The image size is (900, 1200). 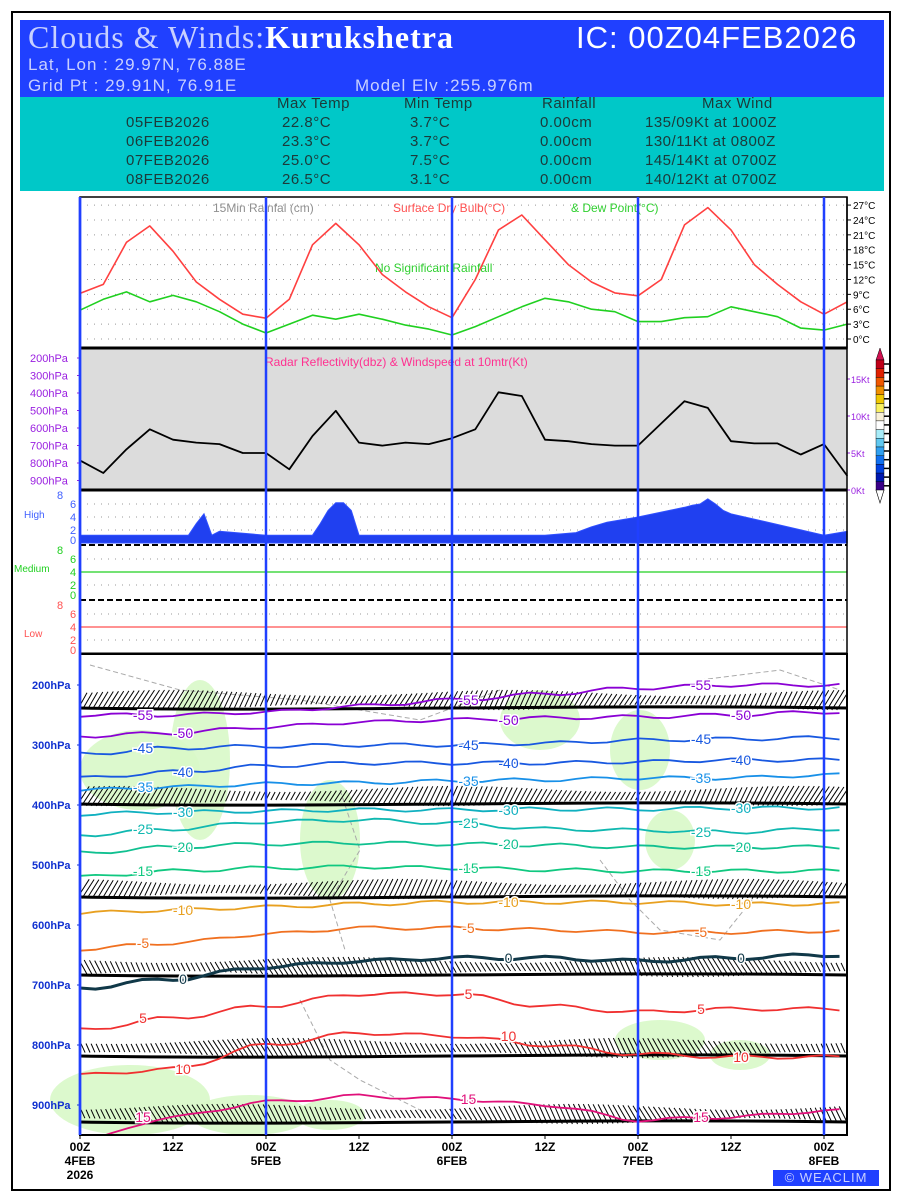 What do you see at coordinates (307, 179) in the screenshot?
I see `summary-cell-max: 26.5°C` at bounding box center [307, 179].